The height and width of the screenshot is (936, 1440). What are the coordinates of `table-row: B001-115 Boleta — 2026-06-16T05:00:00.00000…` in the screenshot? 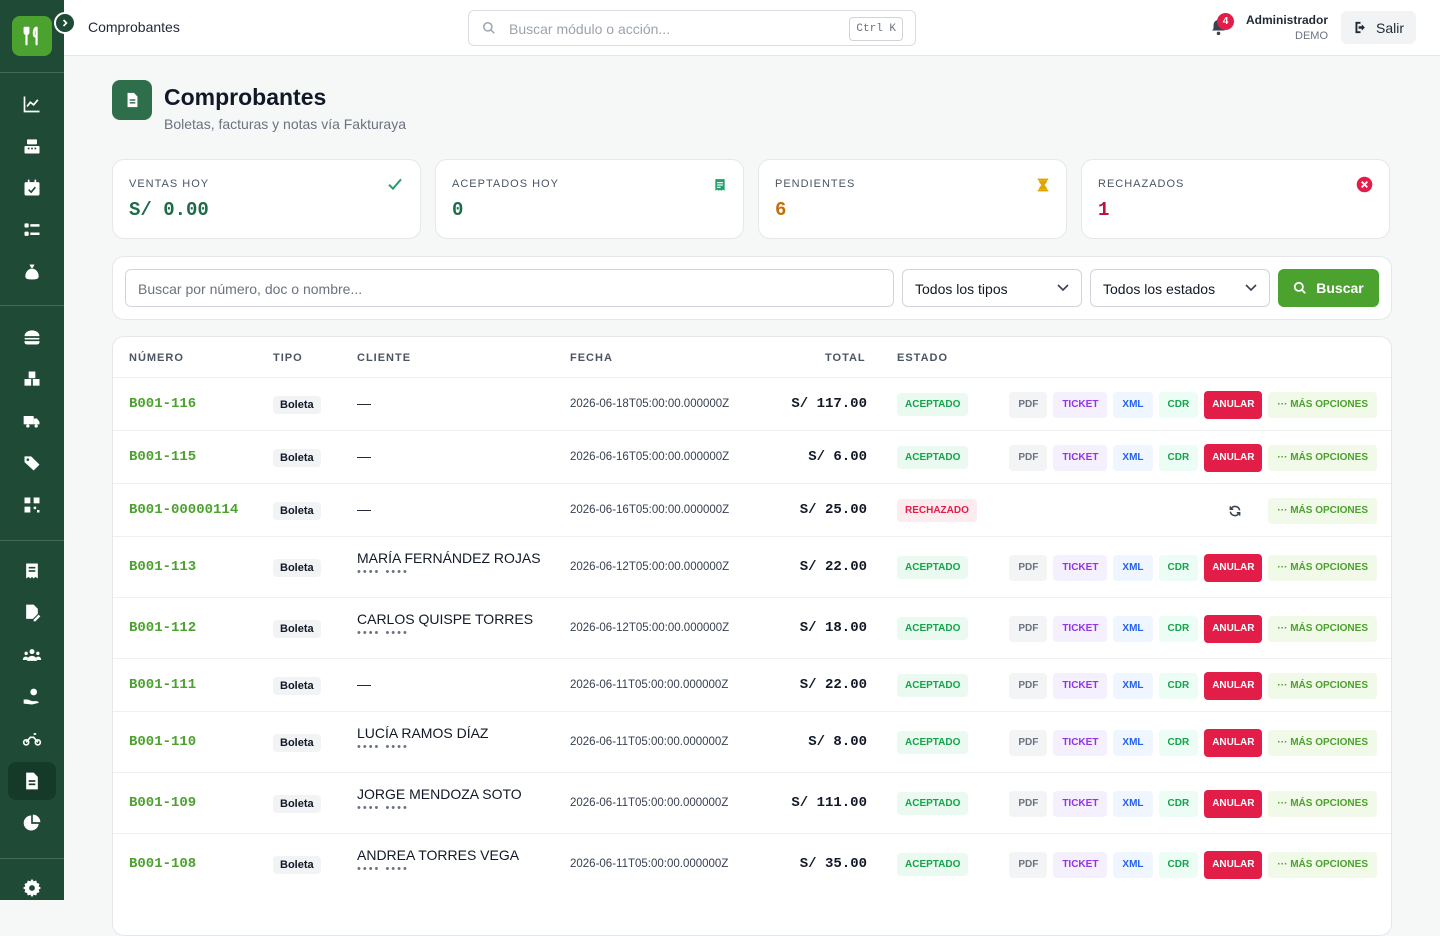 It's located at (752, 456).